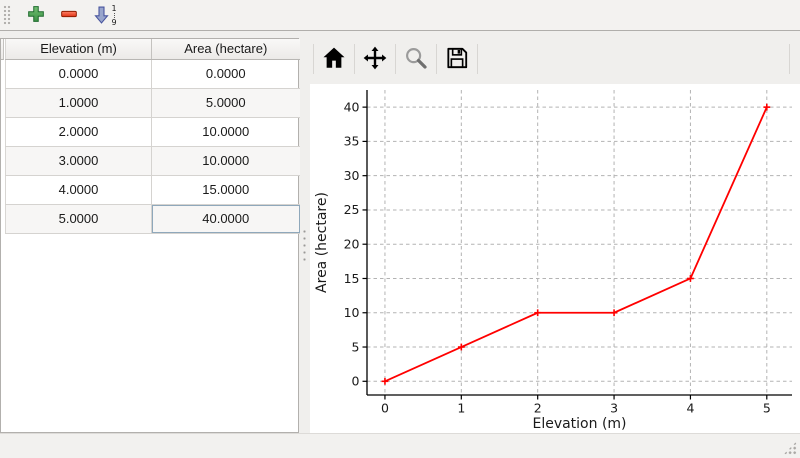  Describe the element at coordinates (78, 190) in the screenshot. I see `cell-elevation: 4.0000` at that location.